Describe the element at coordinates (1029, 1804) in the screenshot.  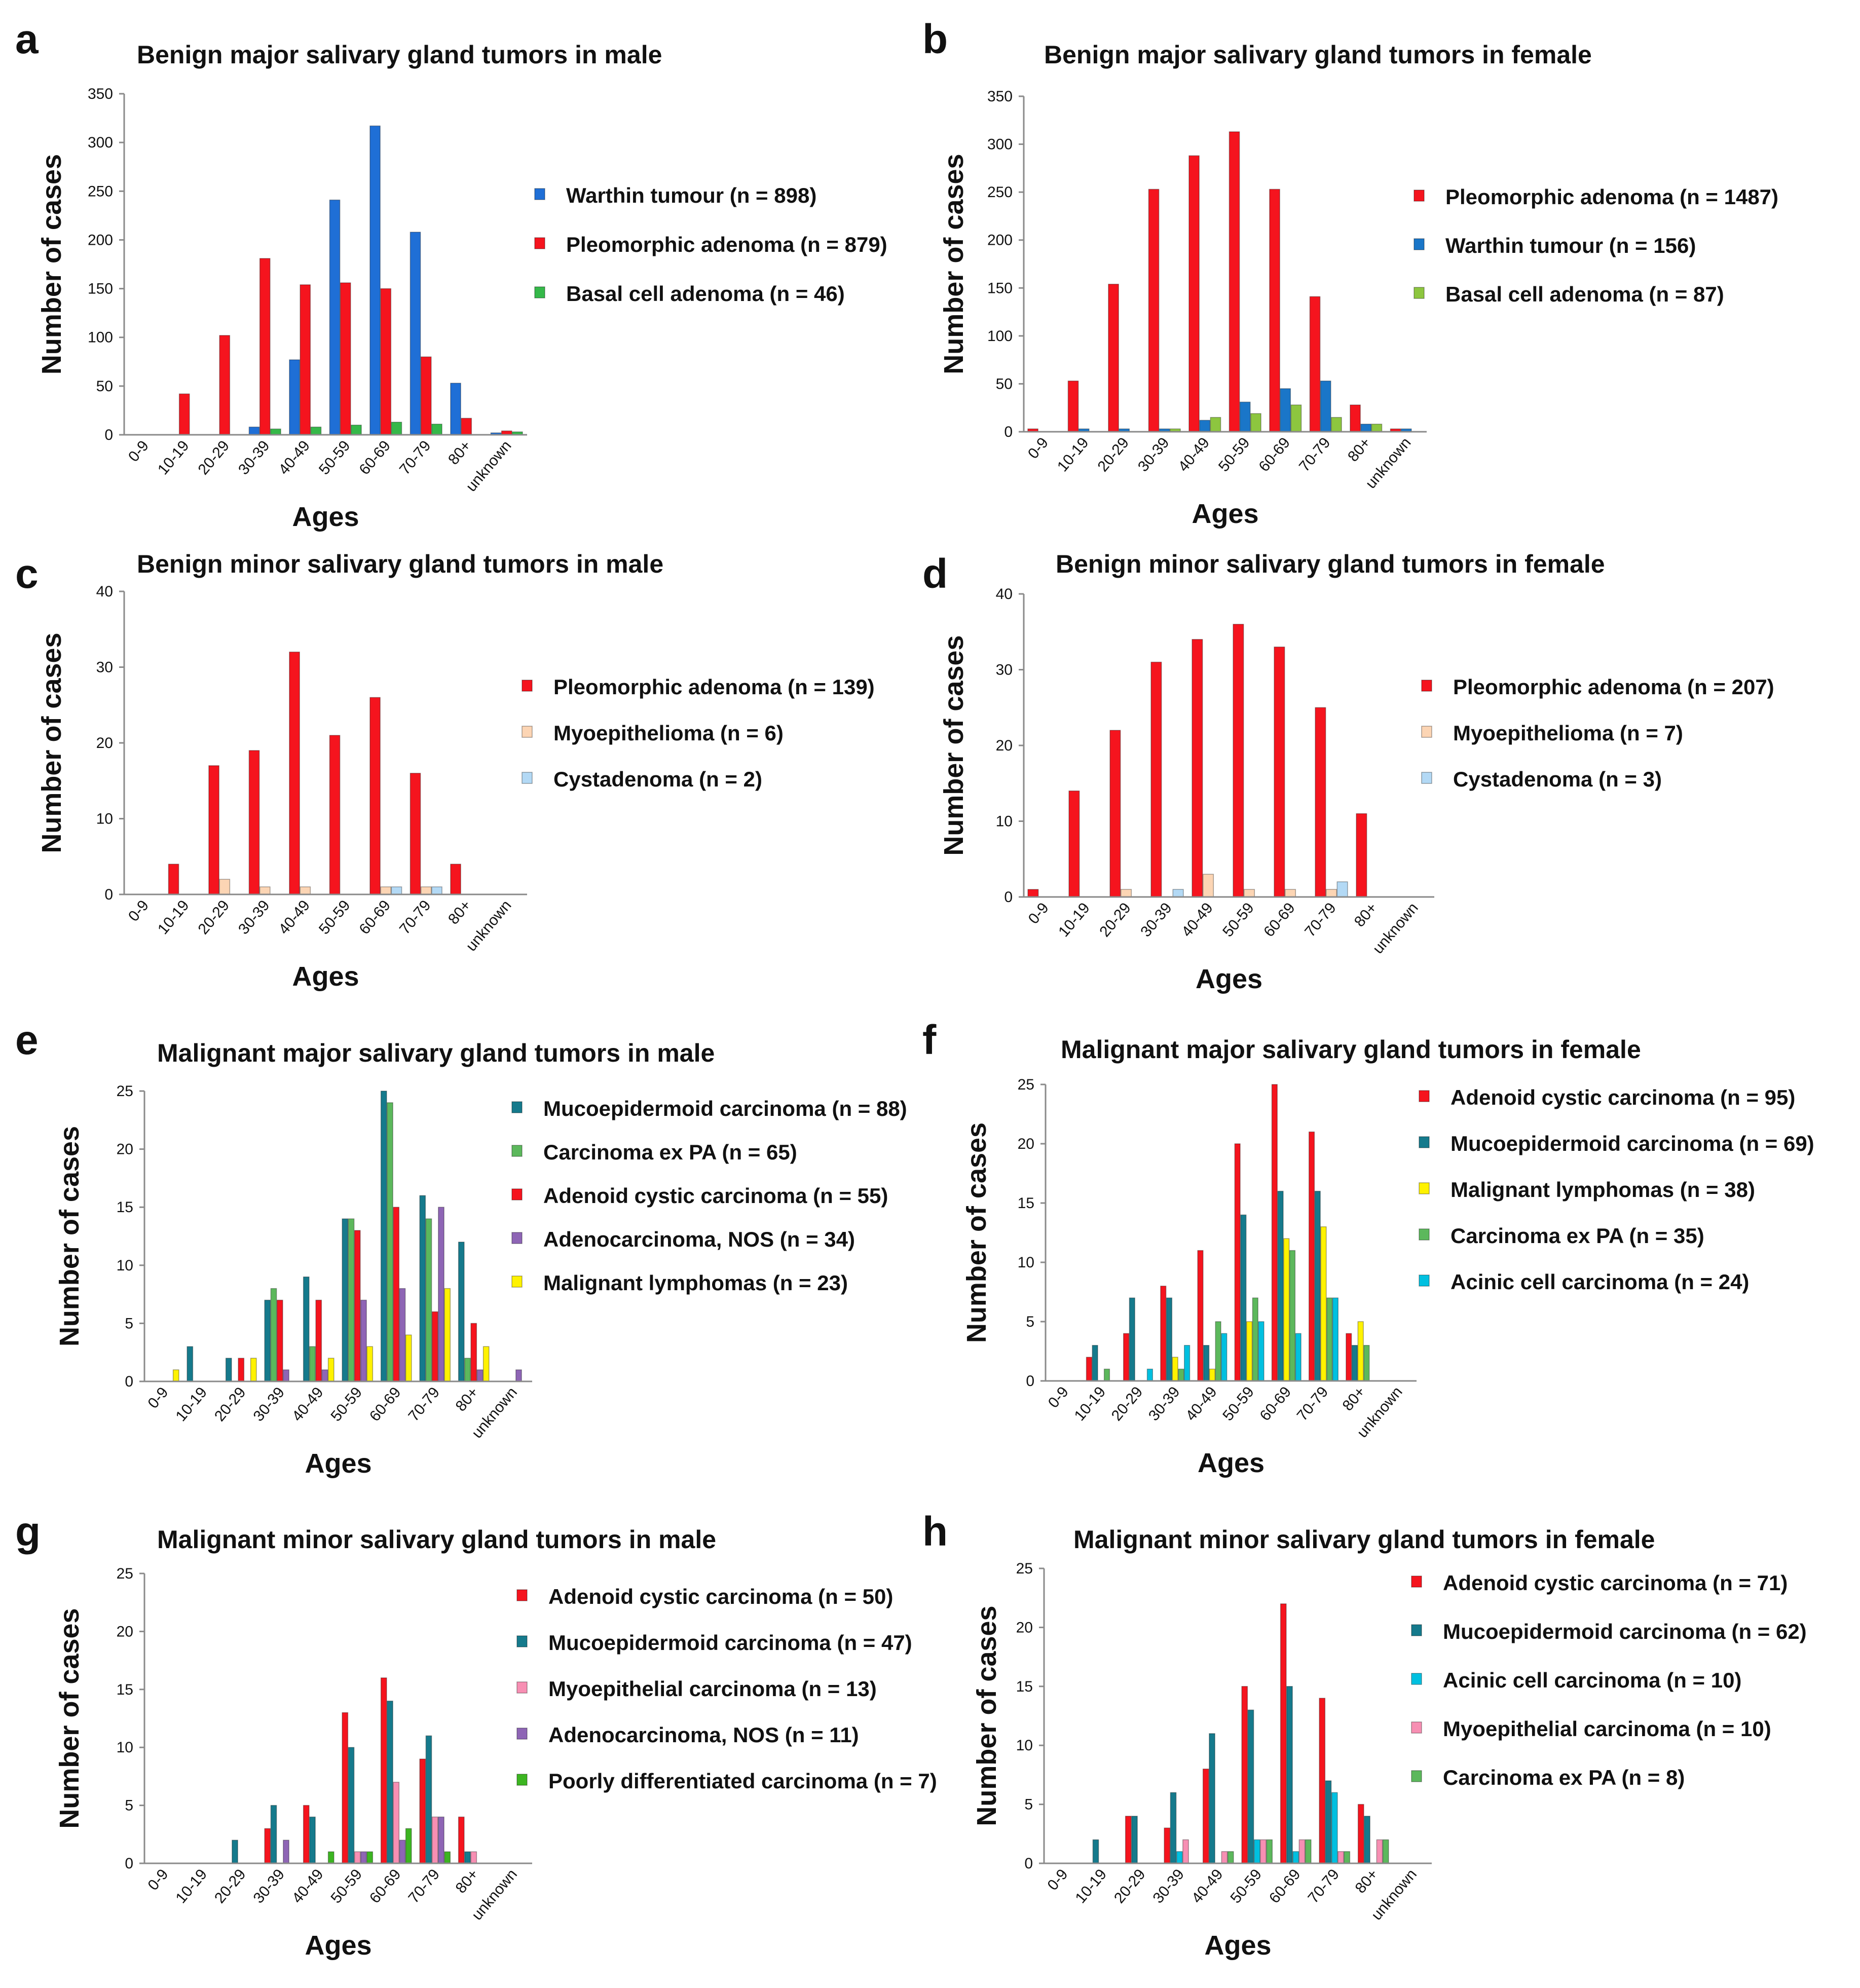
I see `y-tick-label: 5` at that location.